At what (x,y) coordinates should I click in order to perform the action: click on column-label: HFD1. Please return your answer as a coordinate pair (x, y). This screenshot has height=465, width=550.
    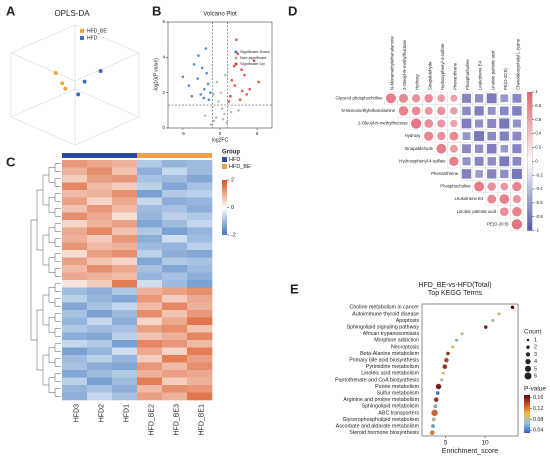
    Looking at the image, I should click on (126, 413).